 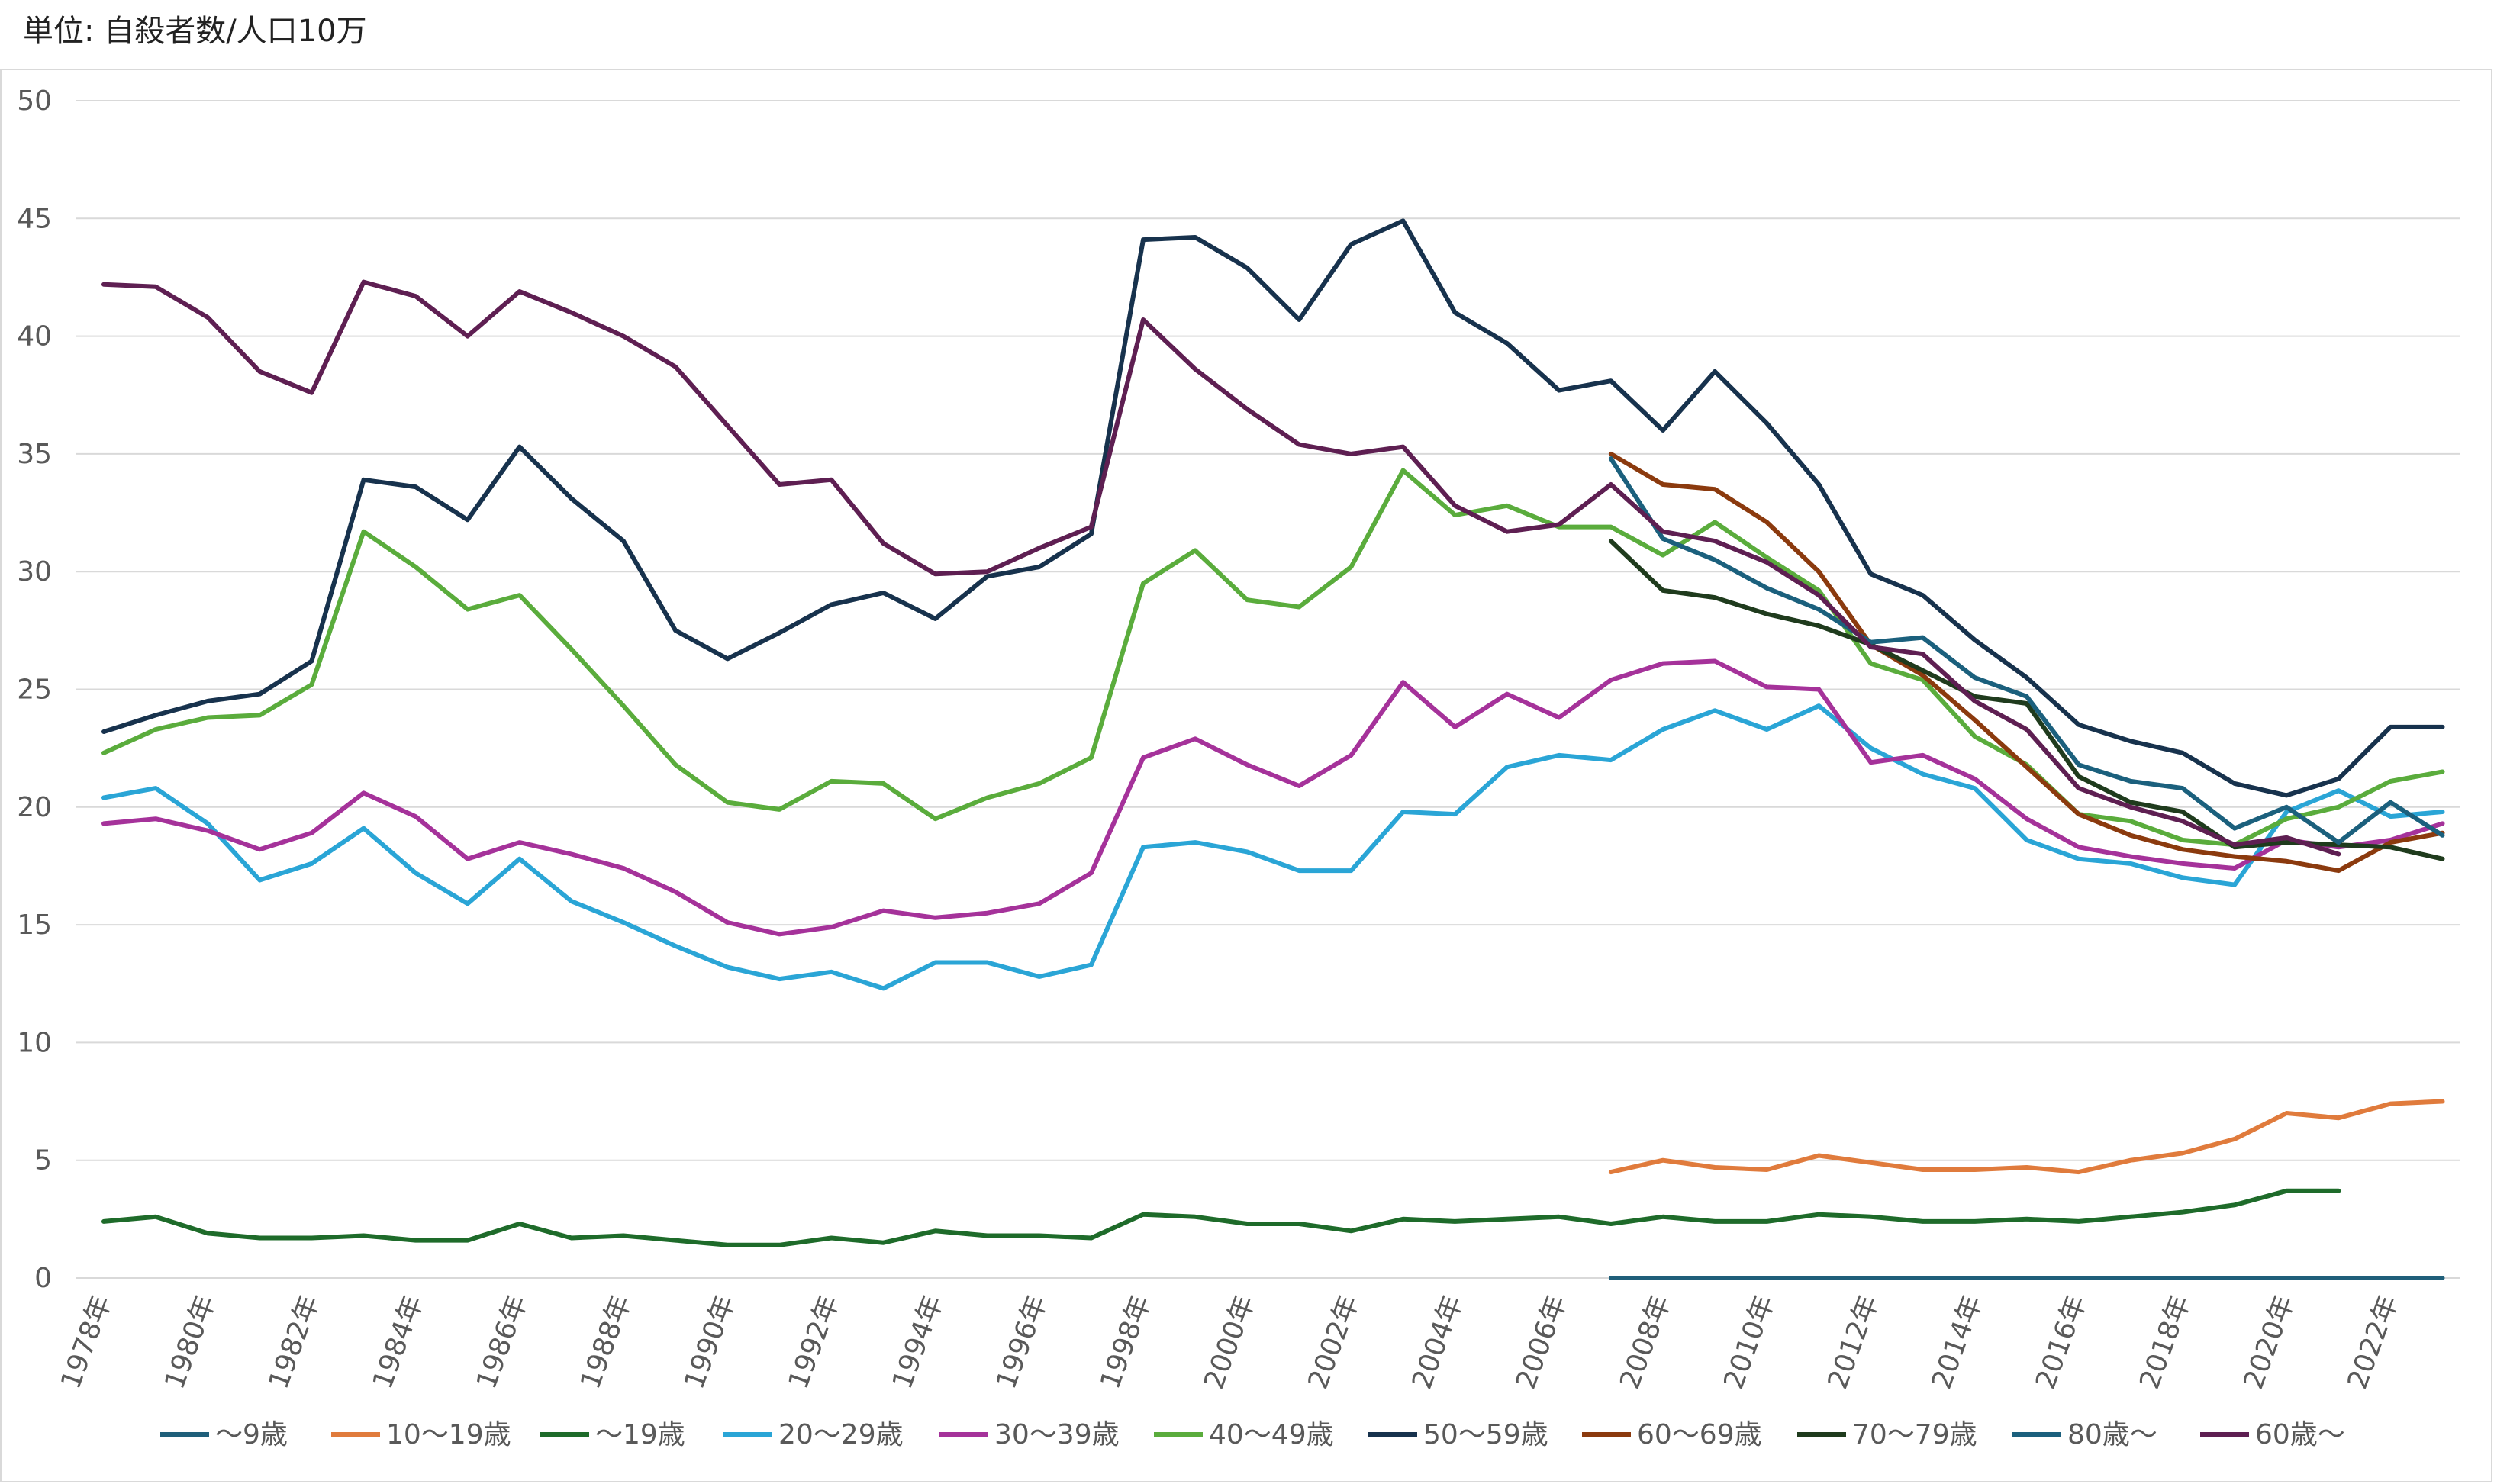 I want to click on x-tick-label: 2014年, so click(x=1957, y=1342).